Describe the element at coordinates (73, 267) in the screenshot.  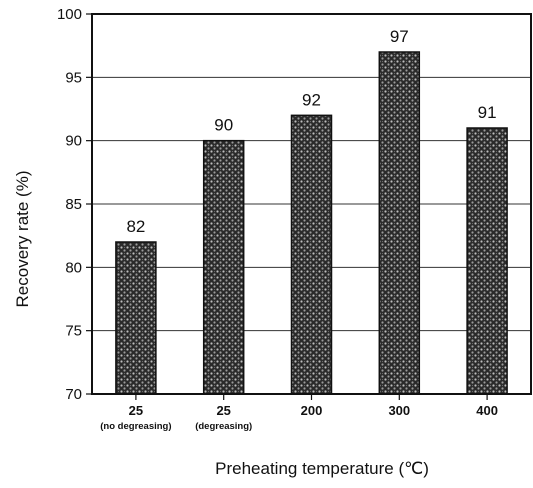
I see `y-tick-label: 80` at that location.